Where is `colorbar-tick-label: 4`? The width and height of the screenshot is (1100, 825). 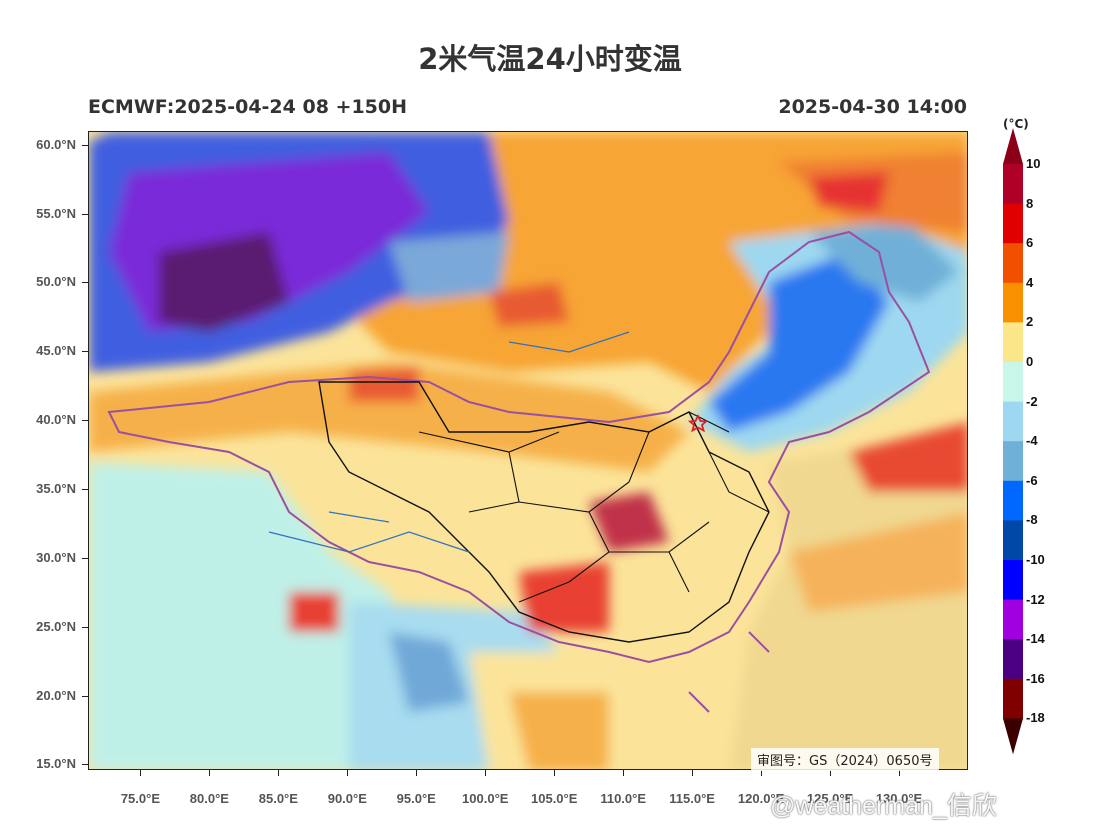 colorbar-tick-label: 4 is located at coordinates (1030, 282).